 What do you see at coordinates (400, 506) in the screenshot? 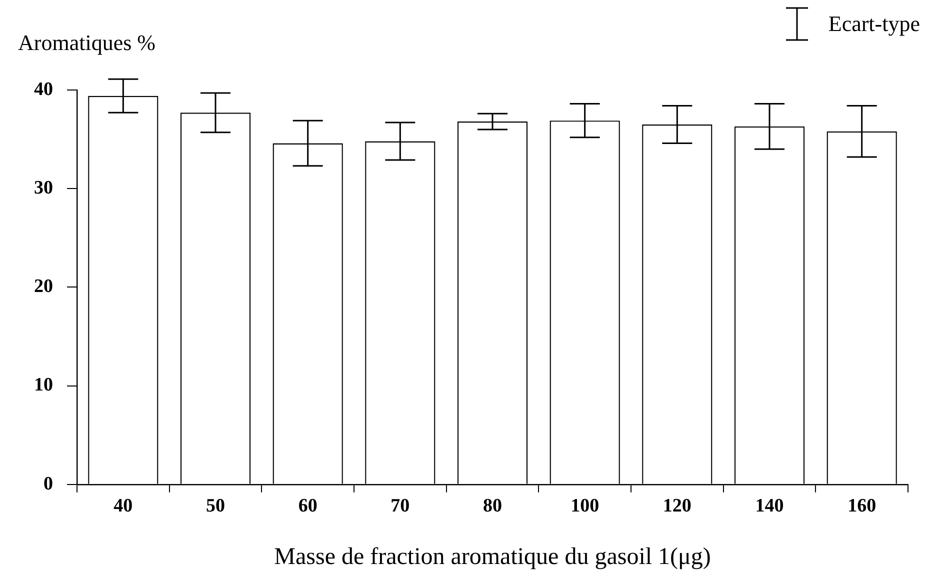
I see `x-tick-label: 70` at bounding box center [400, 506].